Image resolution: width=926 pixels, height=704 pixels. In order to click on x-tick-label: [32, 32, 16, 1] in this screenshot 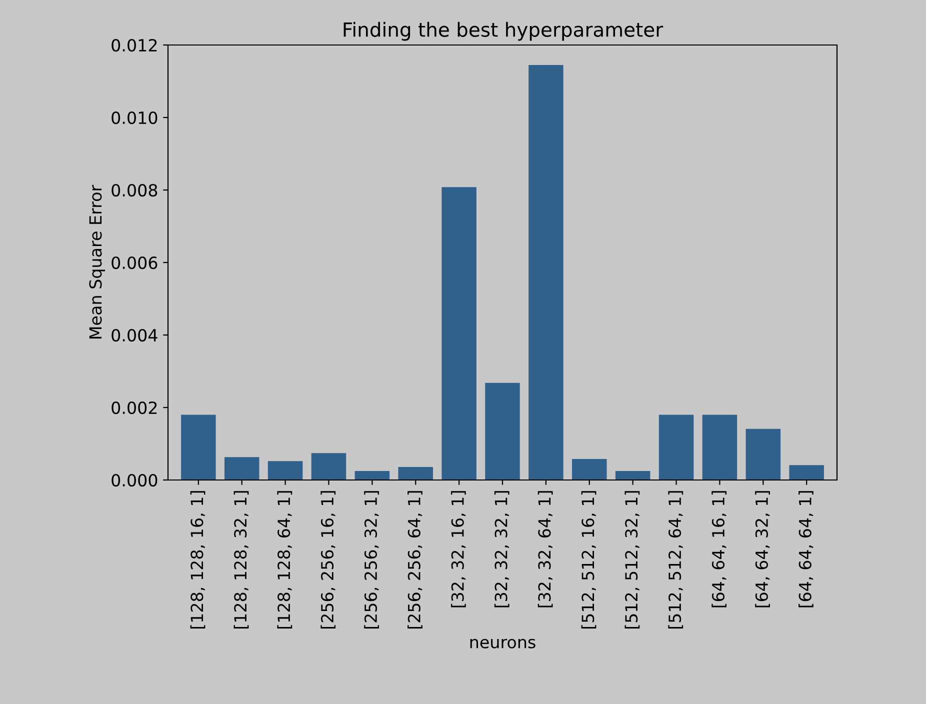, I will do `click(458, 549)`.